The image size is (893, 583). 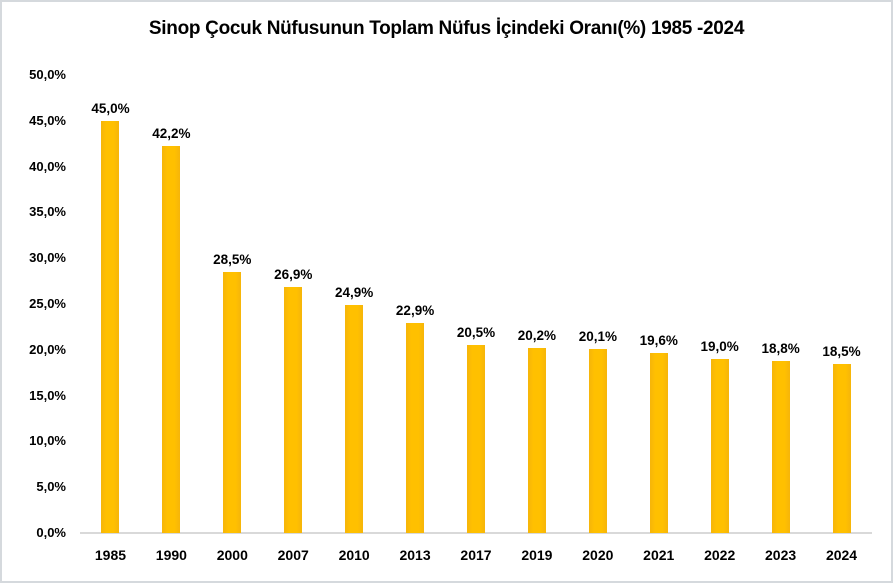 I want to click on bar-slot: 20,1%, so click(x=597, y=304).